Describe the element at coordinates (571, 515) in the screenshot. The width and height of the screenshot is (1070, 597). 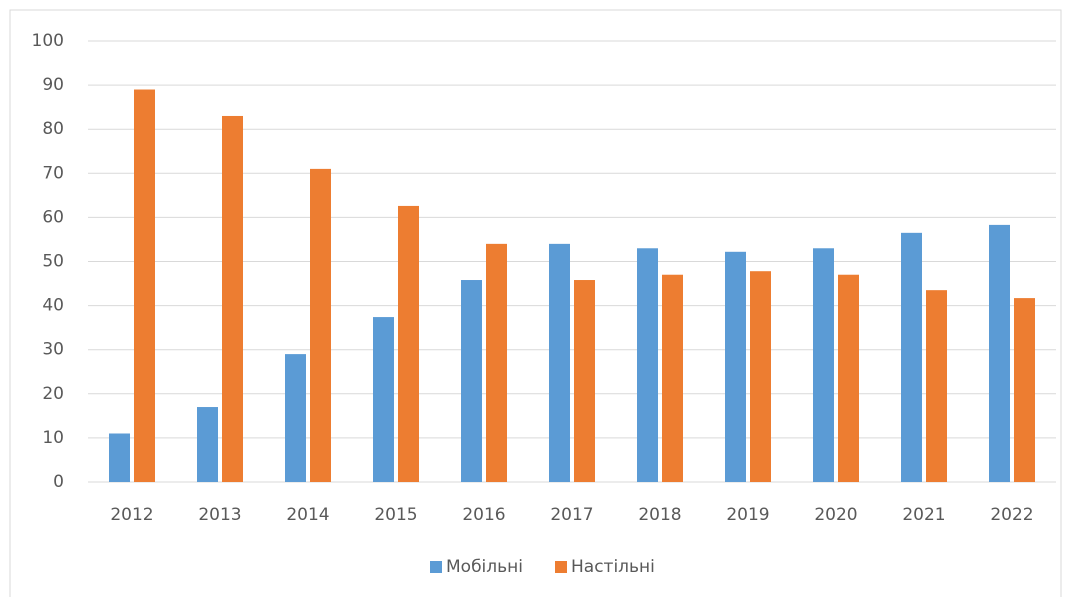
I see `x-tick-label: 2017` at that location.